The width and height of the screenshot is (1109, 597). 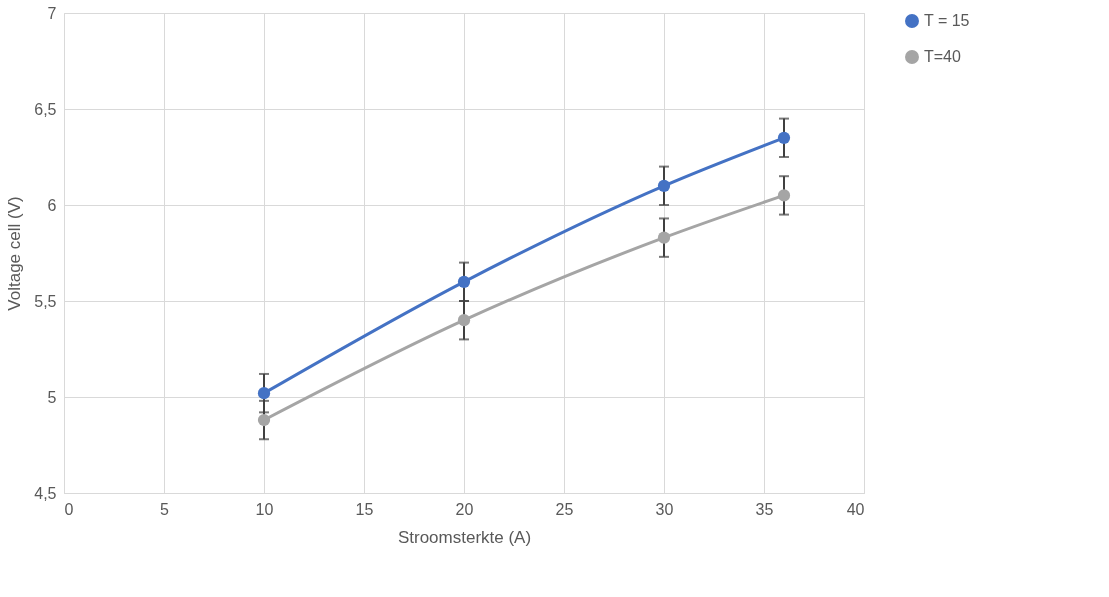 What do you see at coordinates (564, 509) in the screenshot?
I see `x-tick-label: 25` at bounding box center [564, 509].